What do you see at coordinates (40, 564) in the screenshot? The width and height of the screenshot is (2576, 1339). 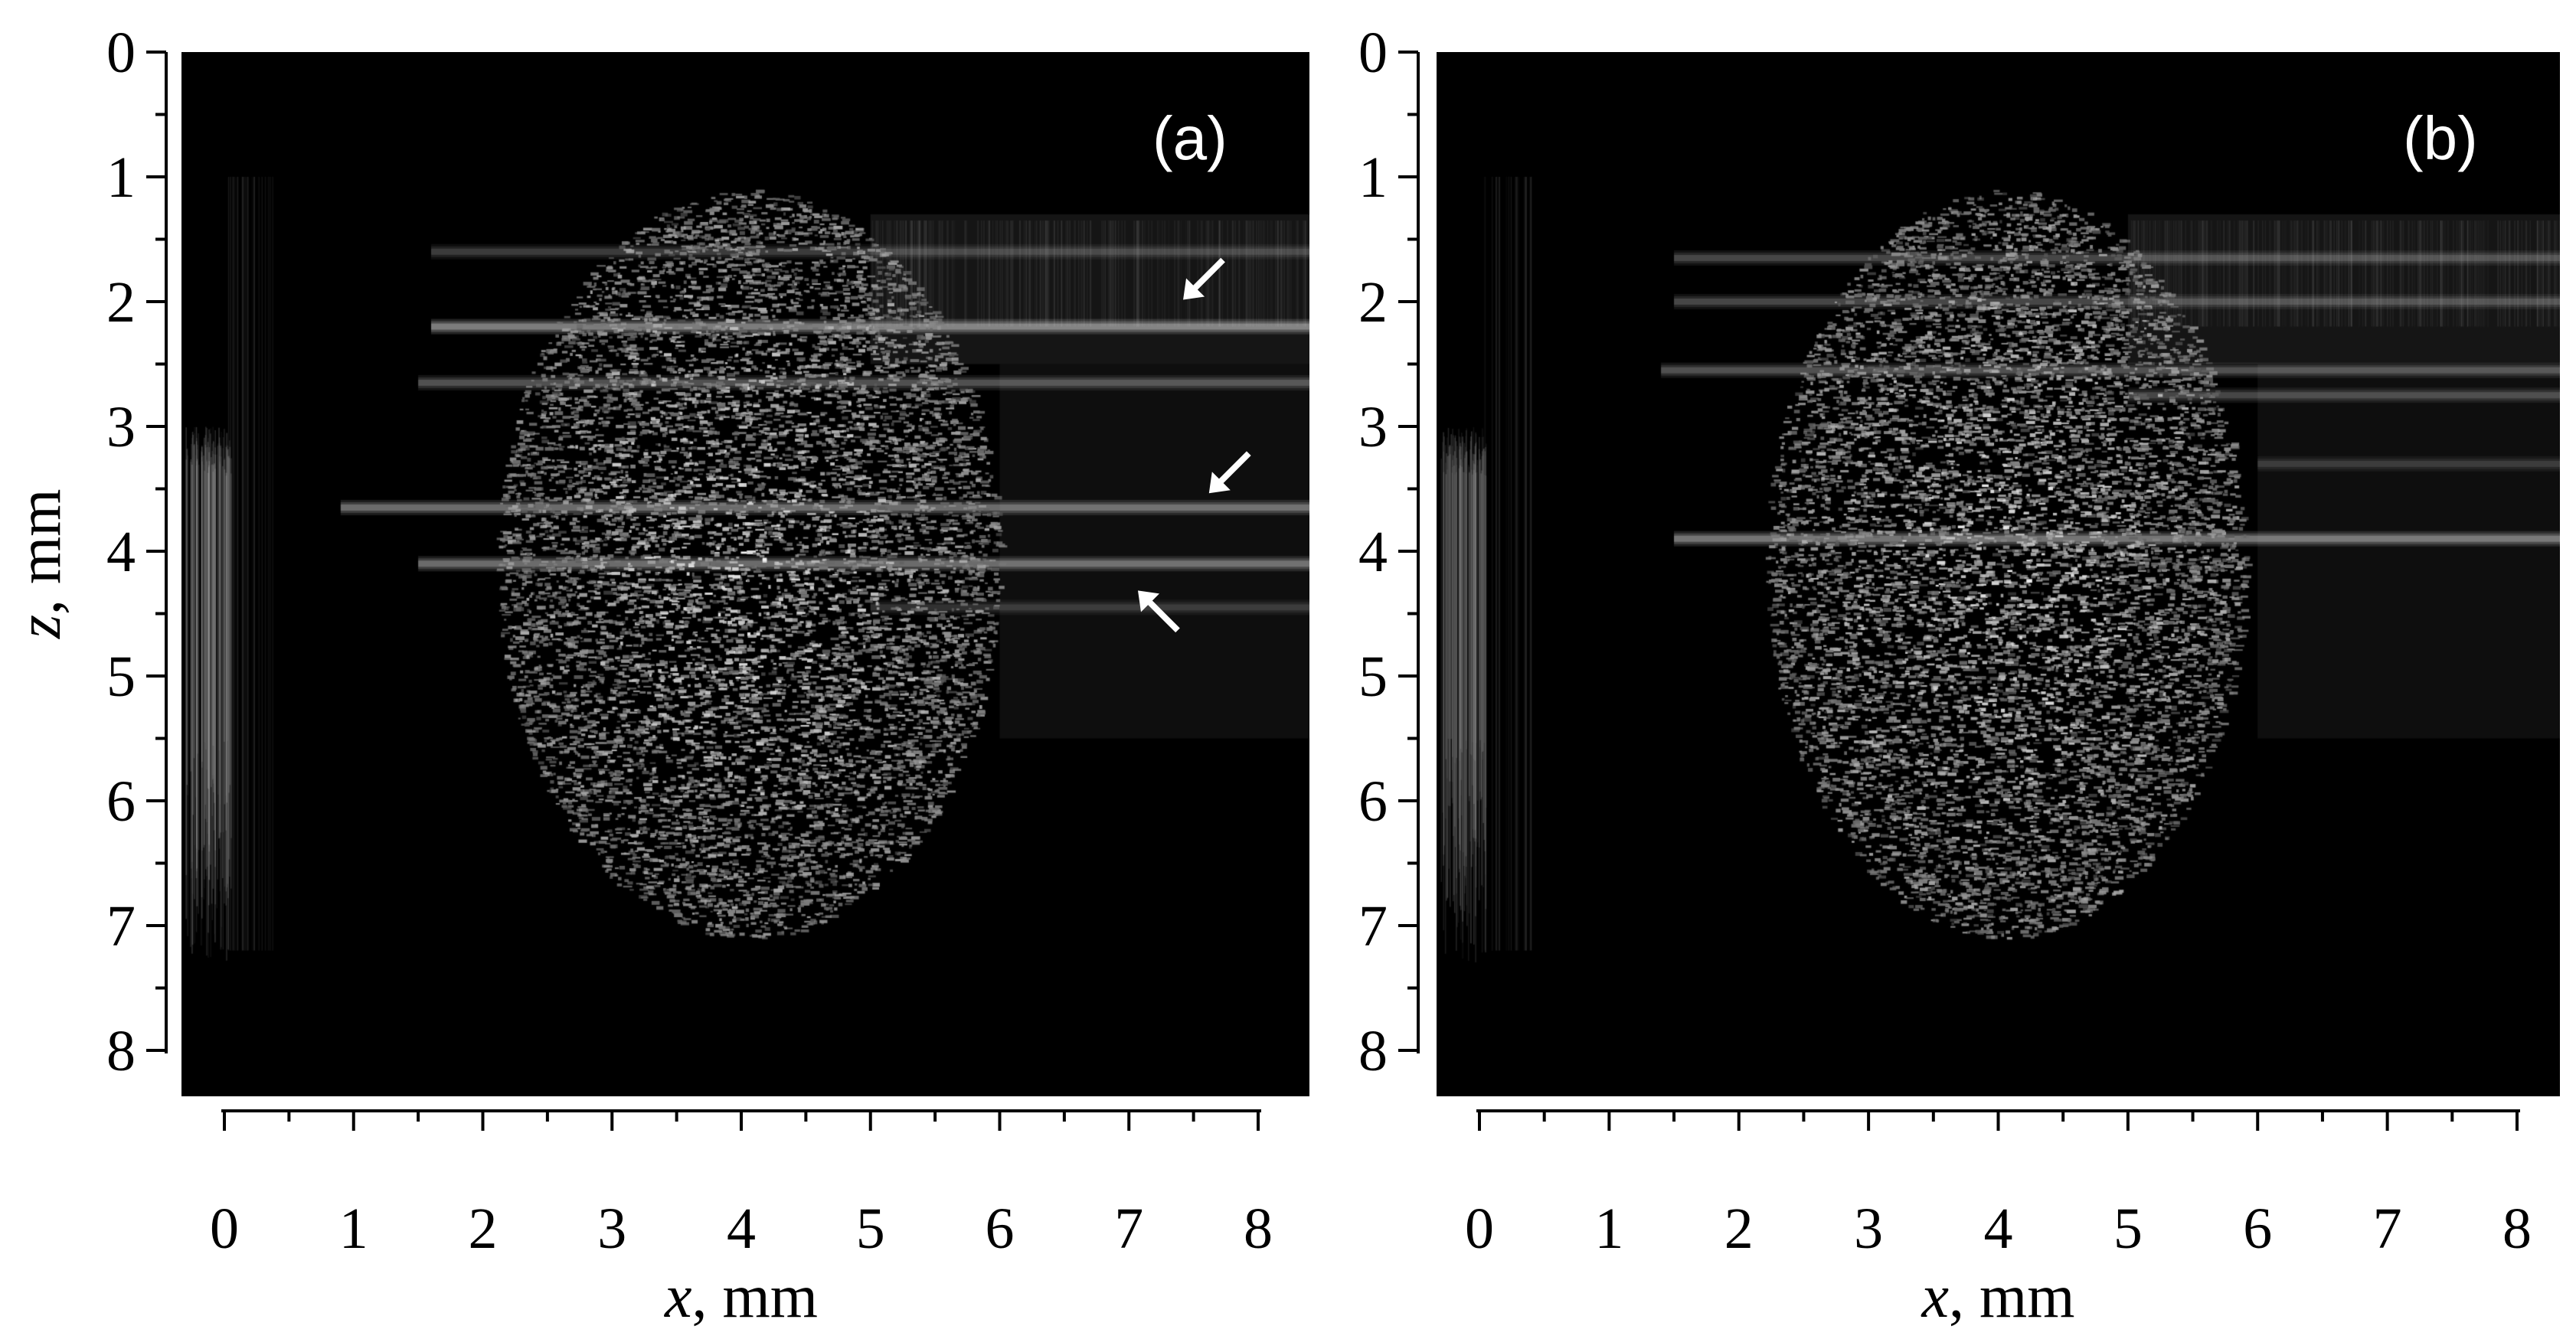 I see `z-axis-label: z, mm` at bounding box center [40, 564].